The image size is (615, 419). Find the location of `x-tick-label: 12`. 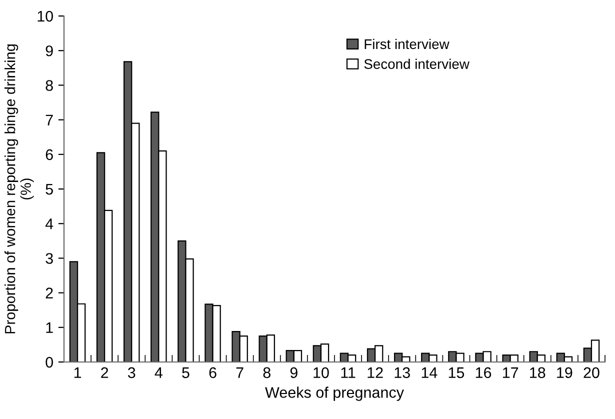

x-tick-label: 12 is located at coordinates (375, 372).